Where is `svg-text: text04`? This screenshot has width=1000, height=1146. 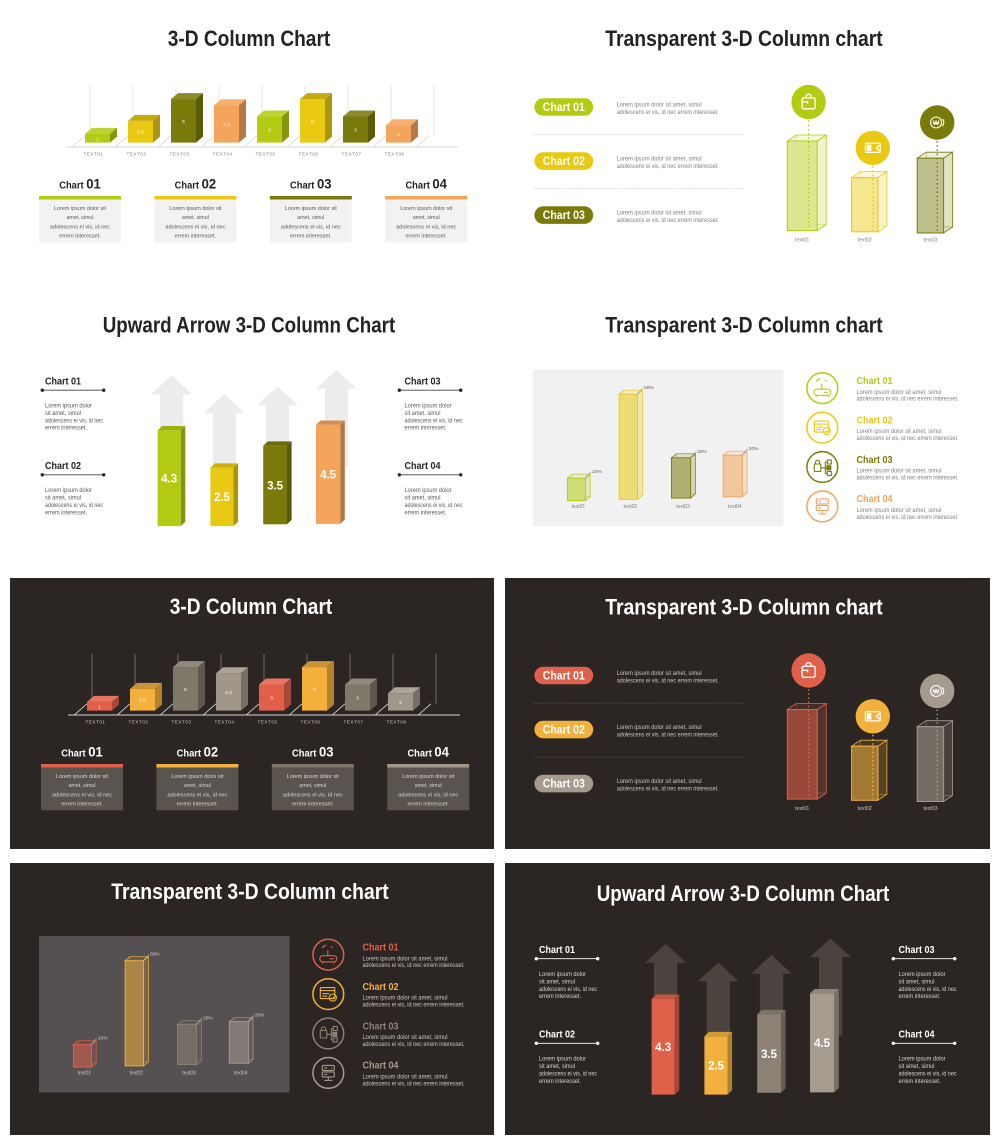
svg-text: text04 is located at coordinates (241, 1074).